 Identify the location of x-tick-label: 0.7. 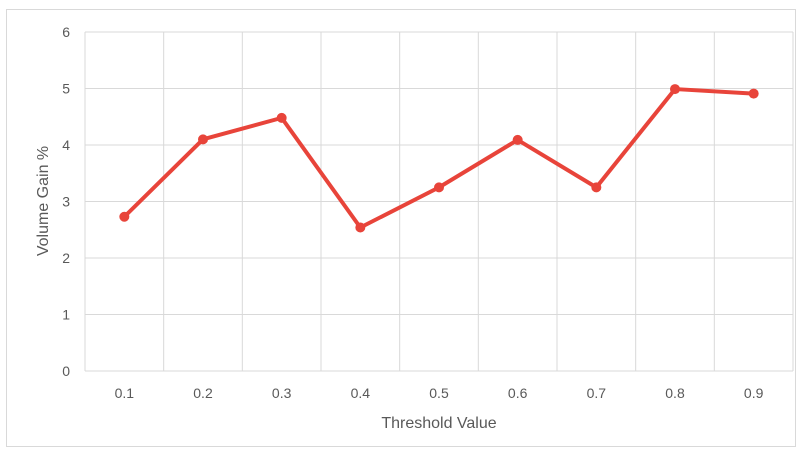
(597, 393).